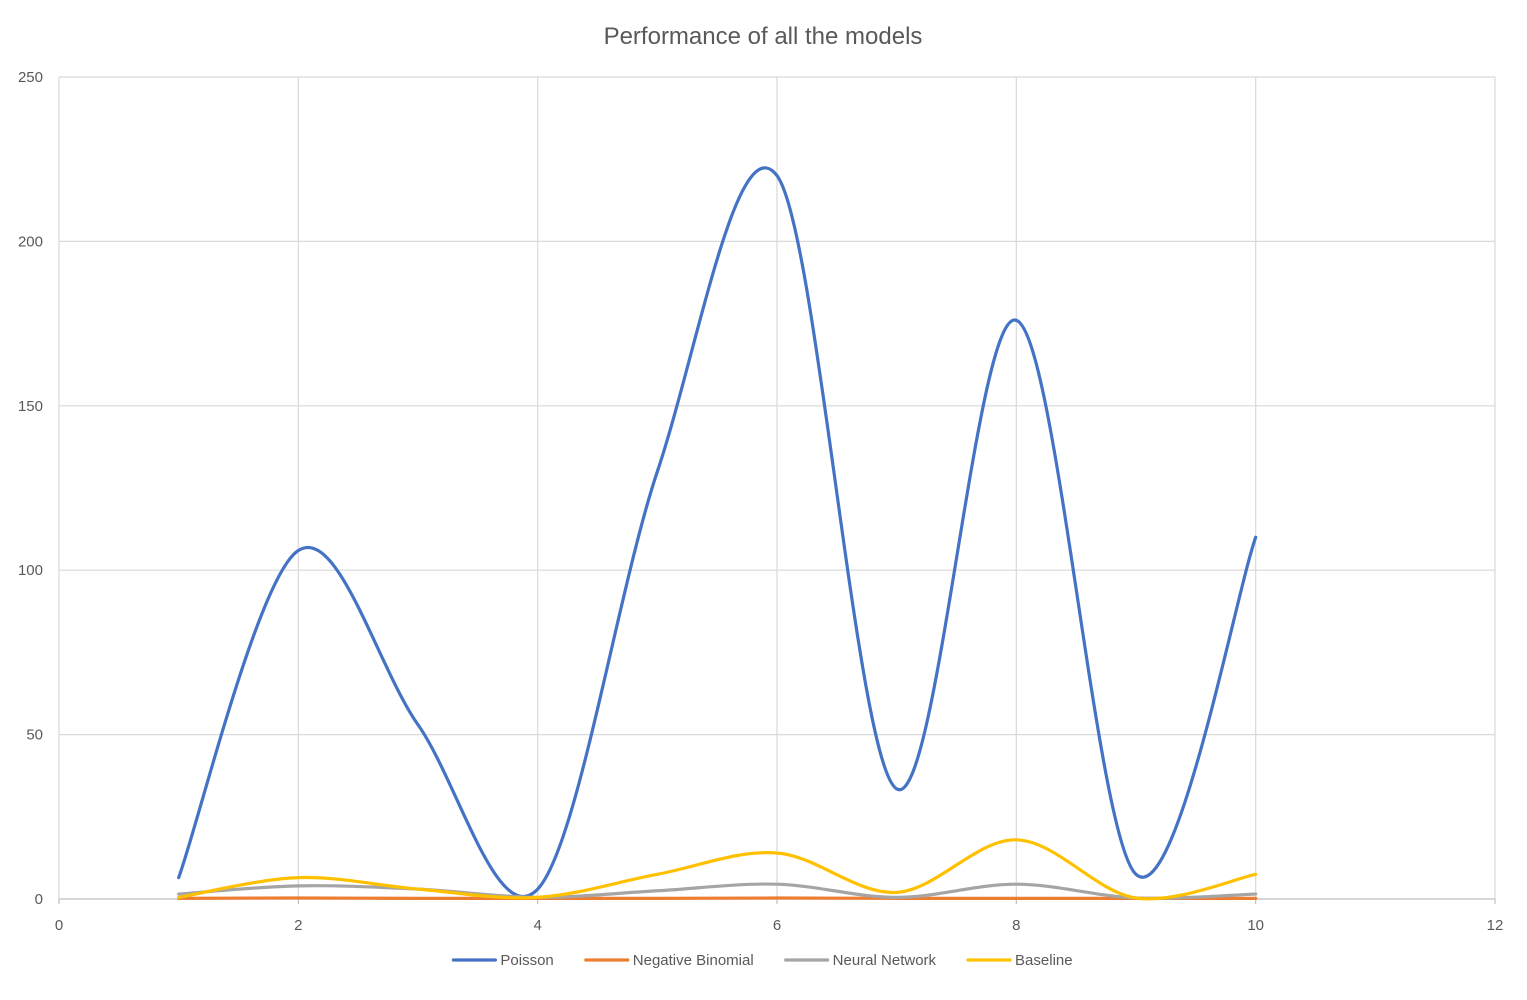 The width and height of the screenshot is (1527, 1000). Describe the element at coordinates (30, 406) in the screenshot. I see `y-tick-label: 150` at that location.